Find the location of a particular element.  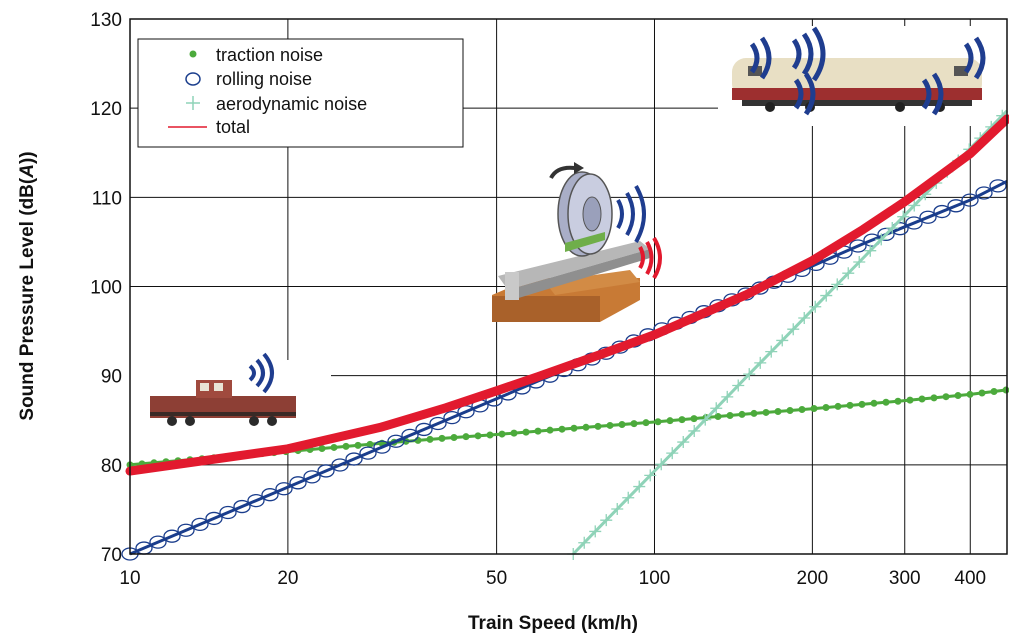

x-tick-label: 300 is located at coordinates (905, 578).